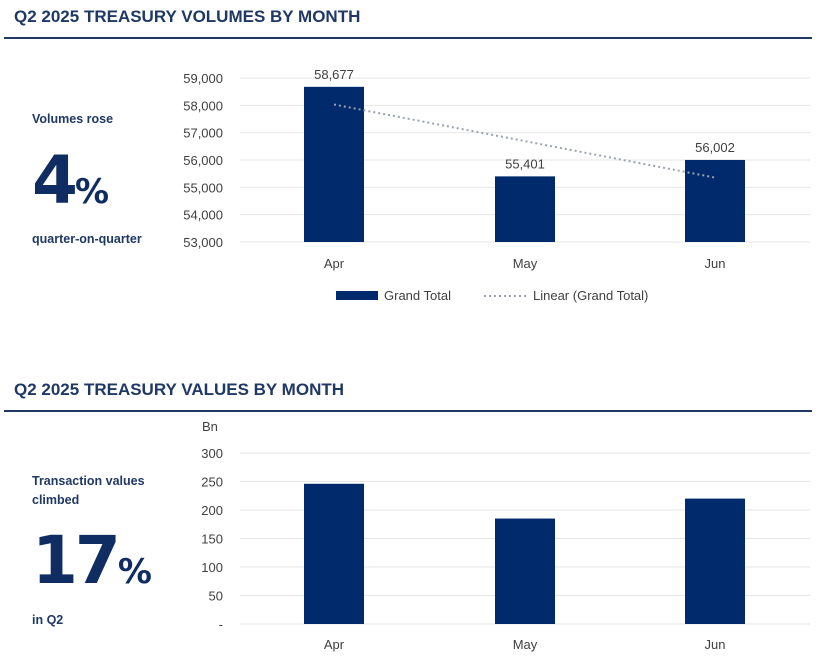  I want to click on y-tick-label: -, so click(221, 624).